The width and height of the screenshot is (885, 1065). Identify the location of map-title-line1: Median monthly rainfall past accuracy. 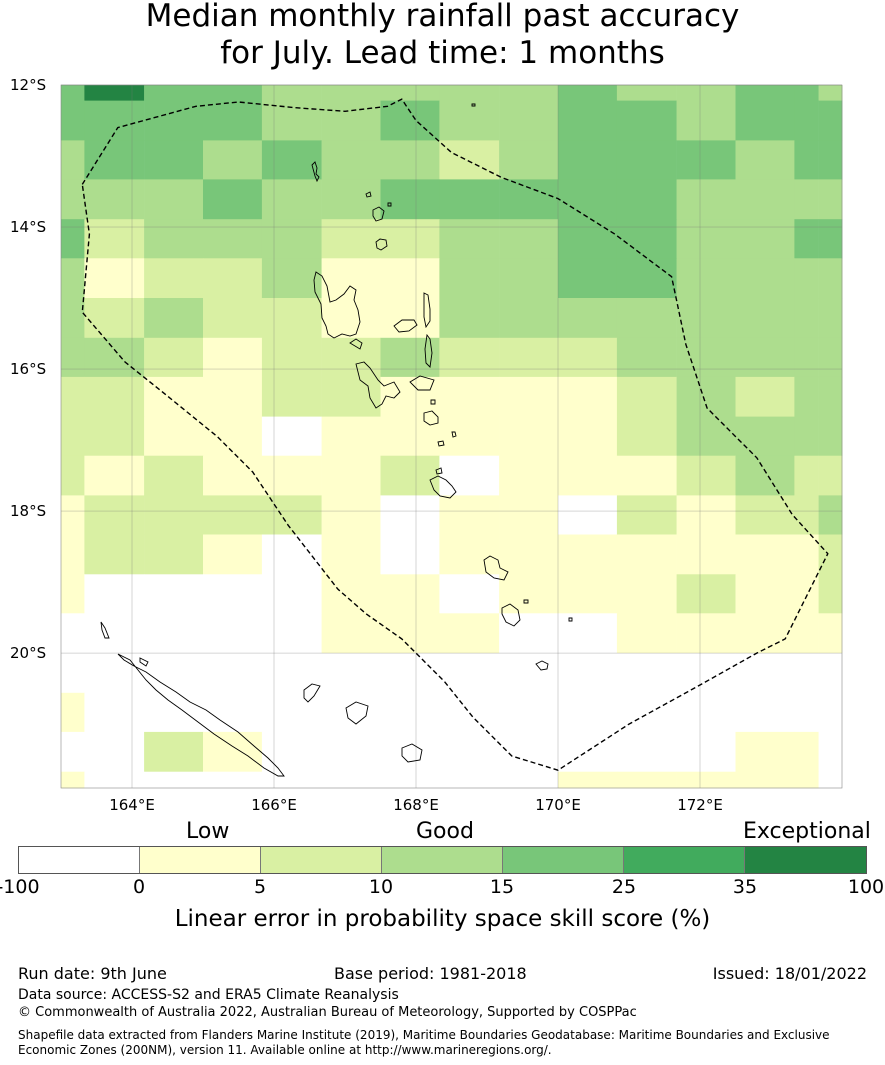
(442, 17).